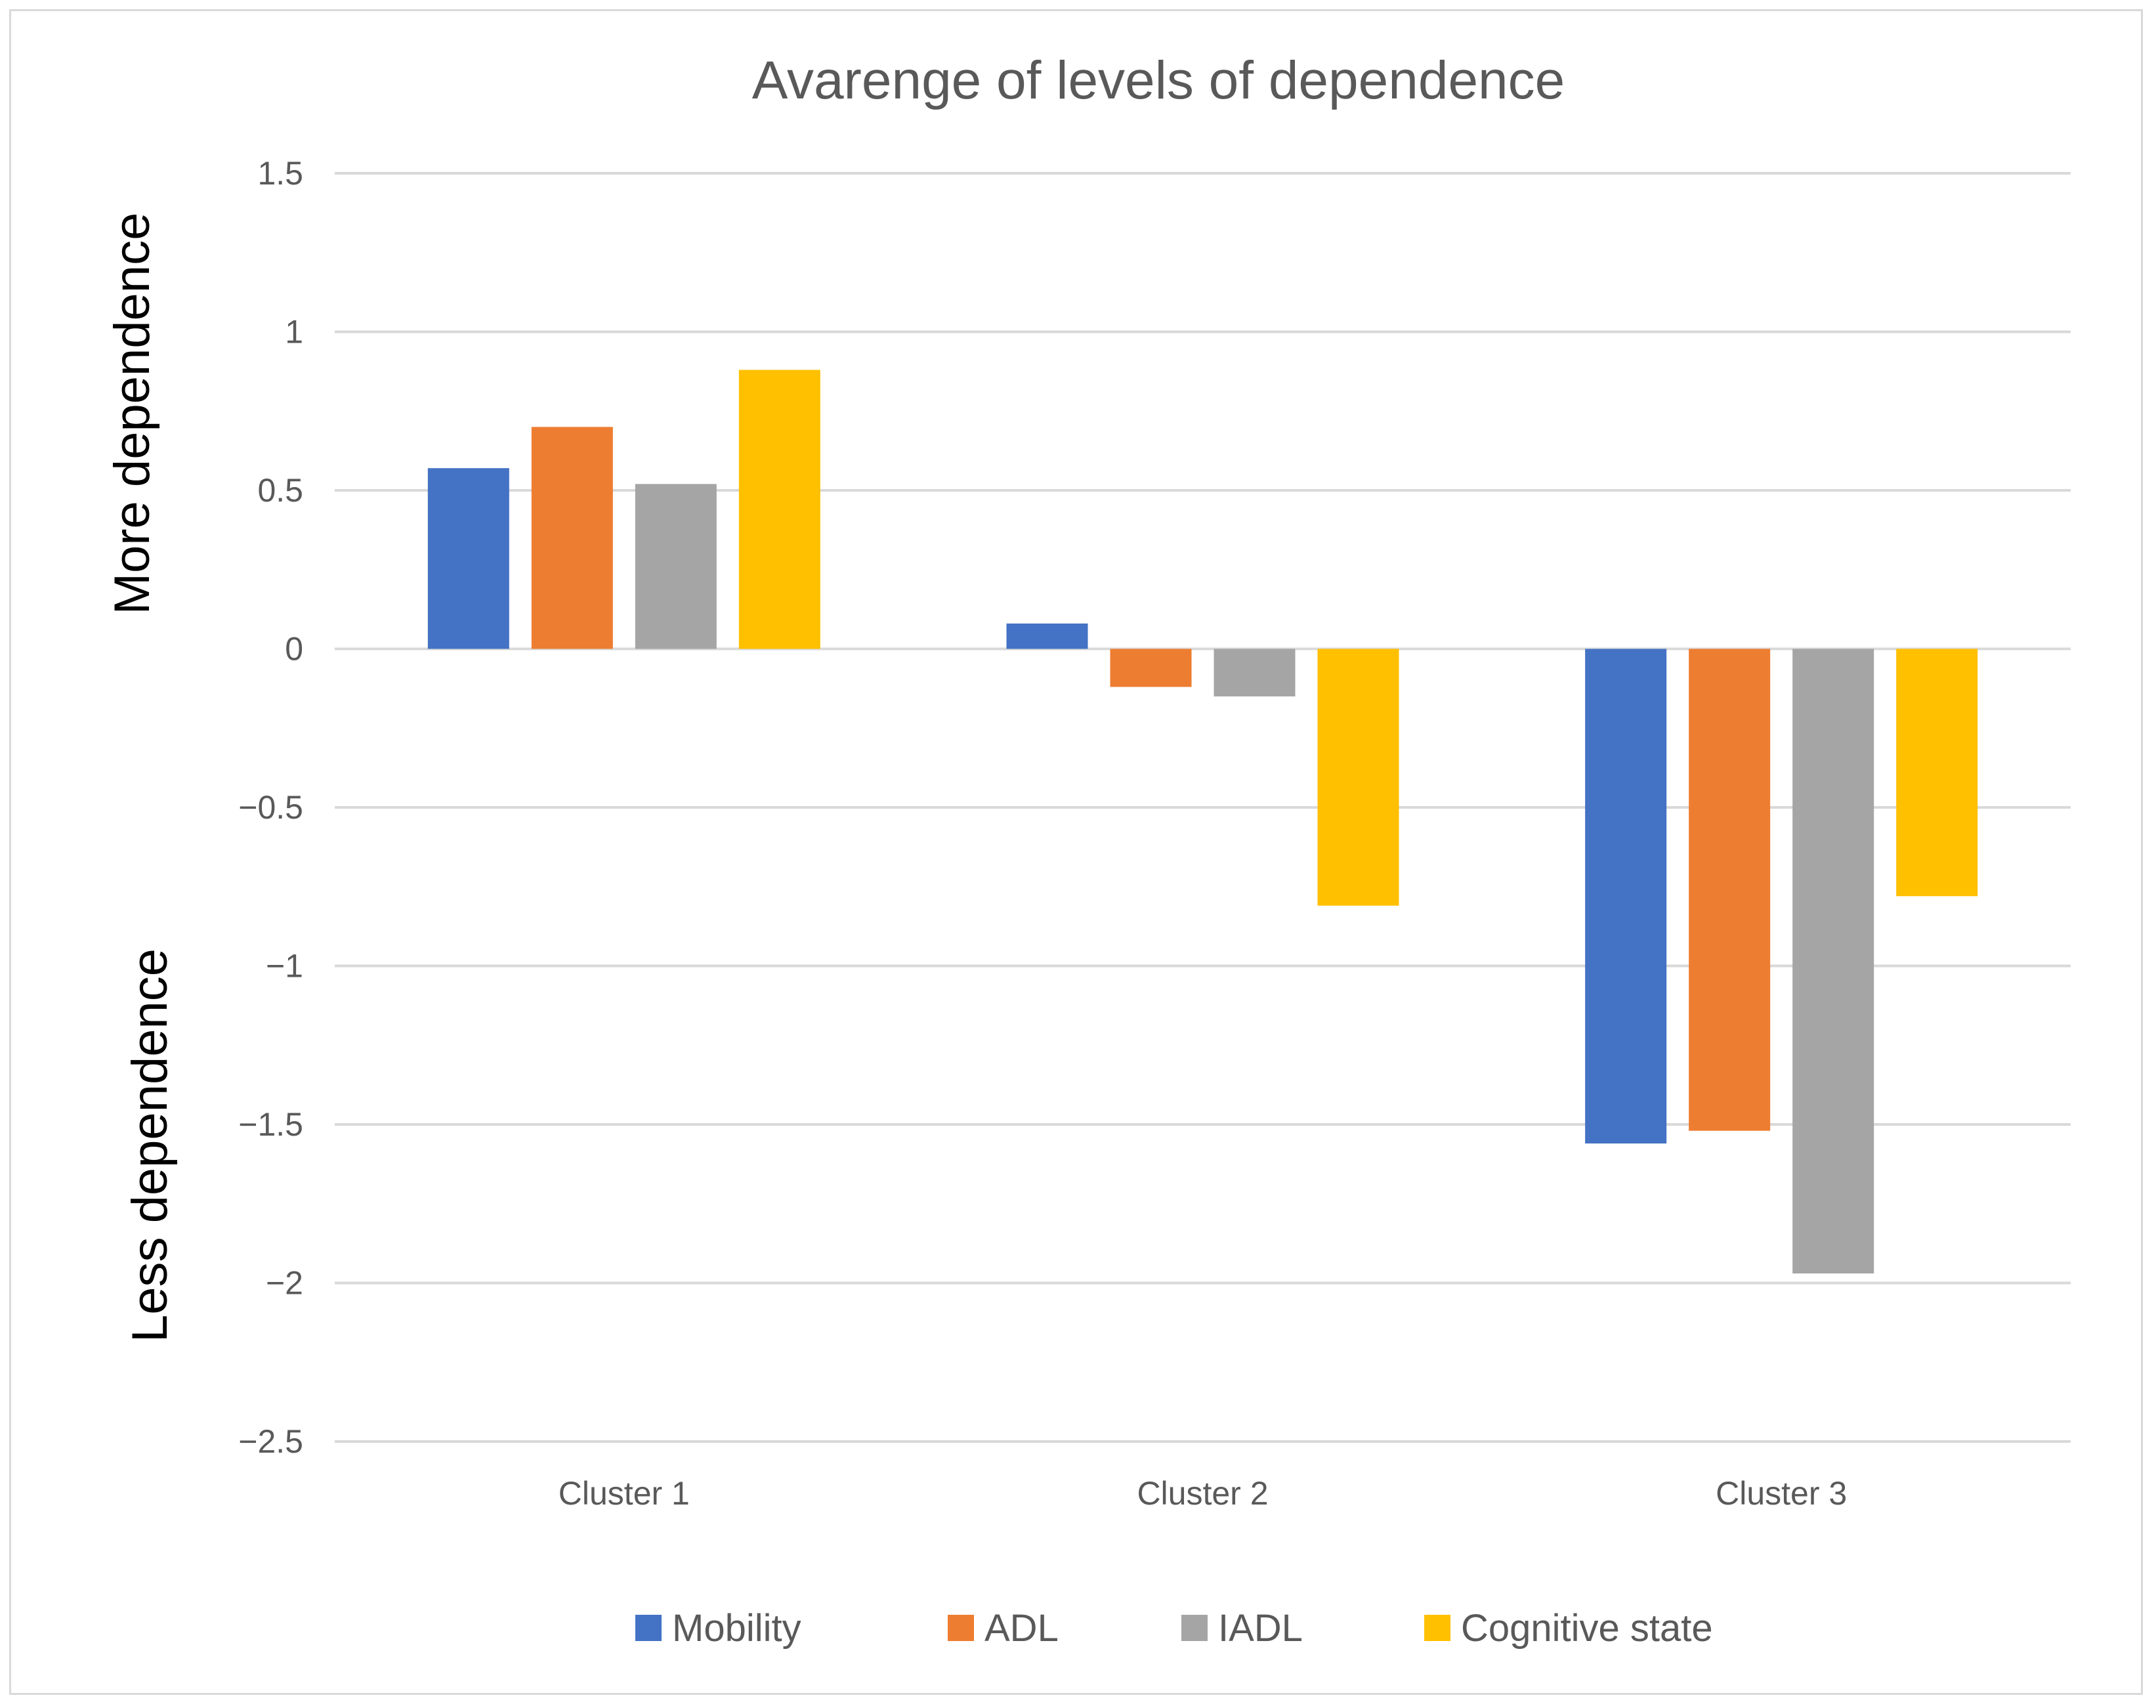 Image resolution: width=2156 pixels, height=1708 pixels. I want to click on y-tick-label: 0.5, so click(280, 490).